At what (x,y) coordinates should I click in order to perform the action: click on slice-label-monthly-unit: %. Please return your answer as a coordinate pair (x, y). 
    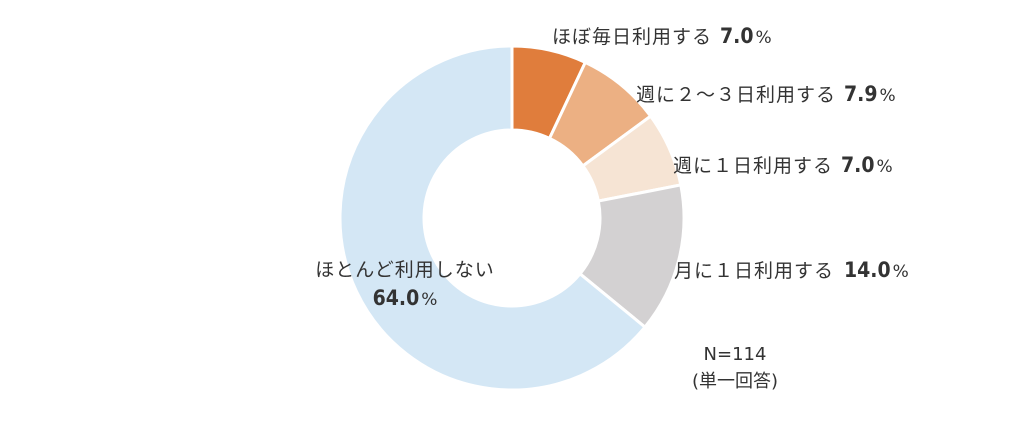
    Looking at the image, I should click on (901, 272).